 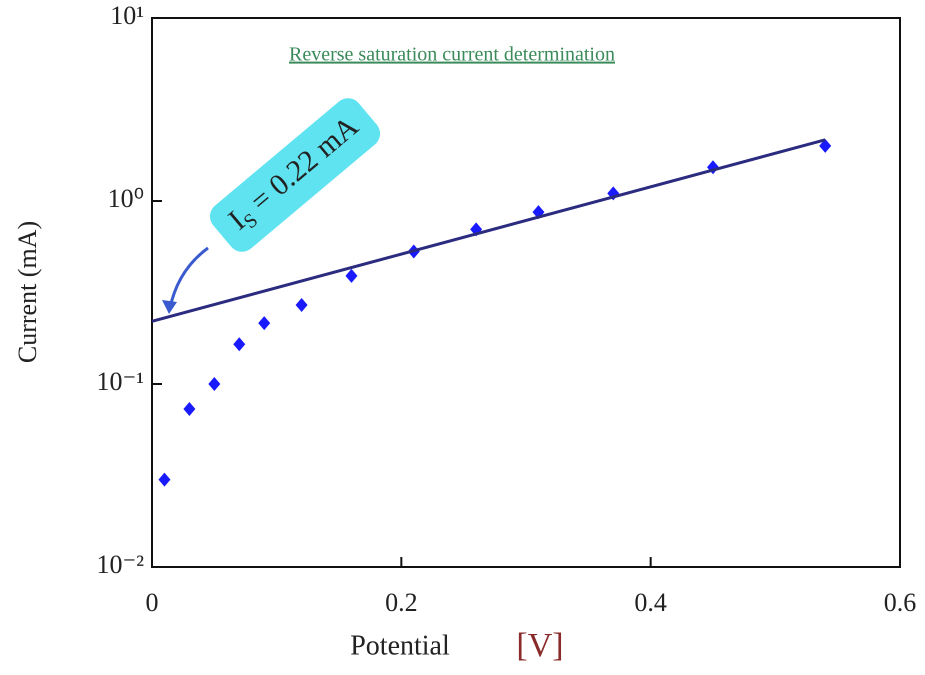 What do you see at coordinates (127, 15) in the screenshot?
I see `y-tick-label: 10¹` at bounding box center [127, 15].